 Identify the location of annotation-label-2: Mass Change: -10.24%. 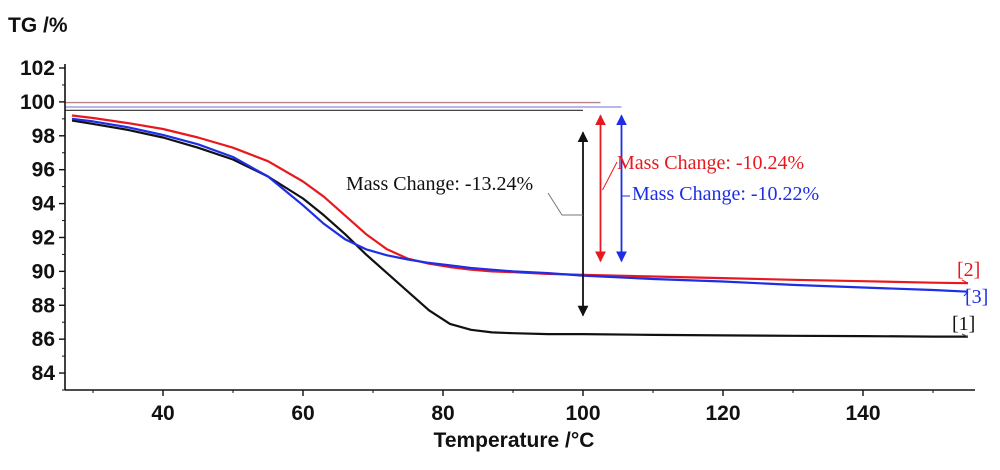
(710, 163).